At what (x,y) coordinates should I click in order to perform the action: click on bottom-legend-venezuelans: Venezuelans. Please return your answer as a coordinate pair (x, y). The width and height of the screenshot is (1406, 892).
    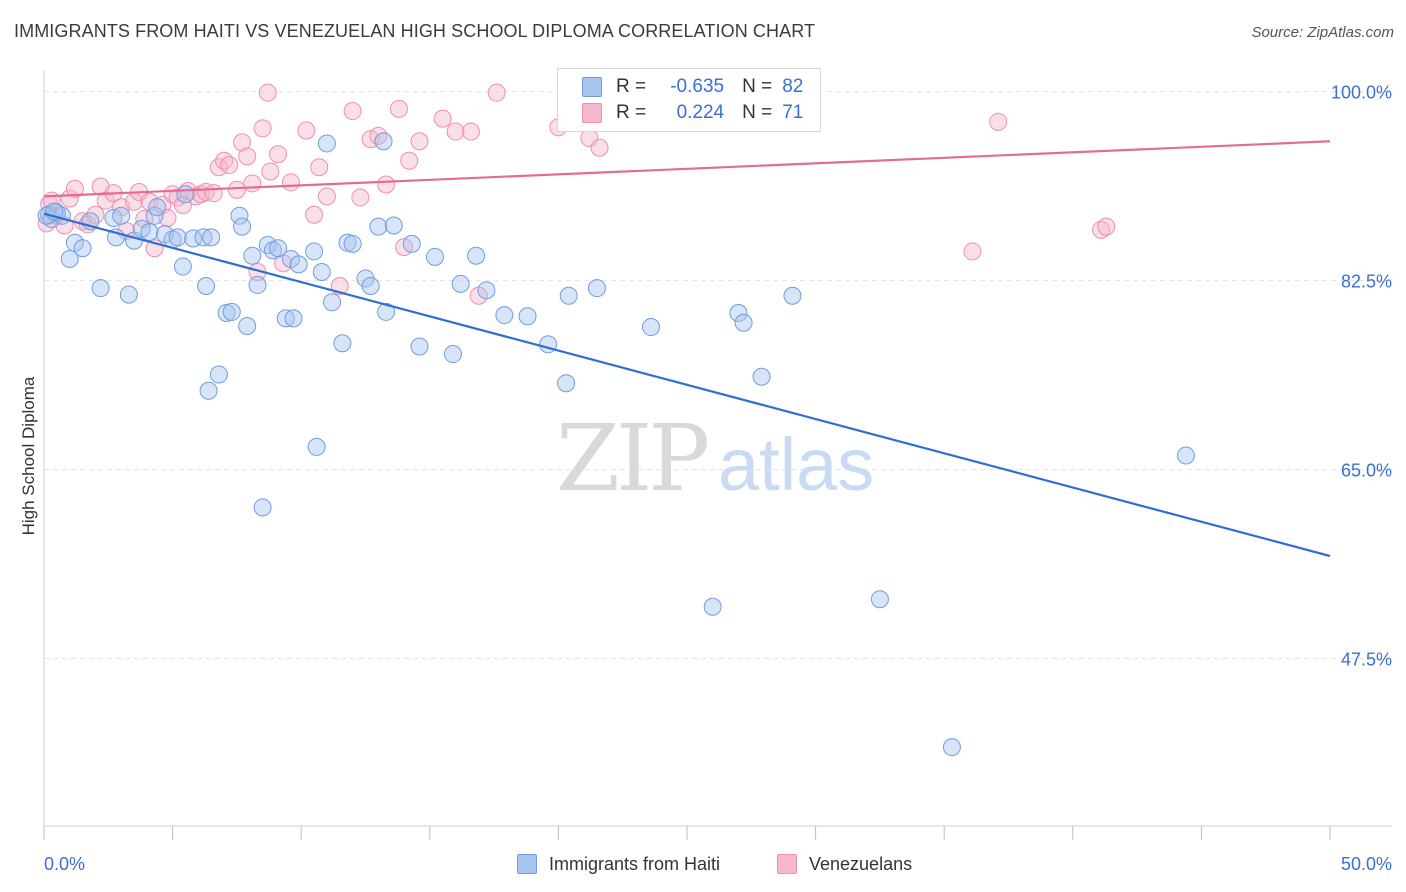
    Looking at the image, I should click on (844, 864).